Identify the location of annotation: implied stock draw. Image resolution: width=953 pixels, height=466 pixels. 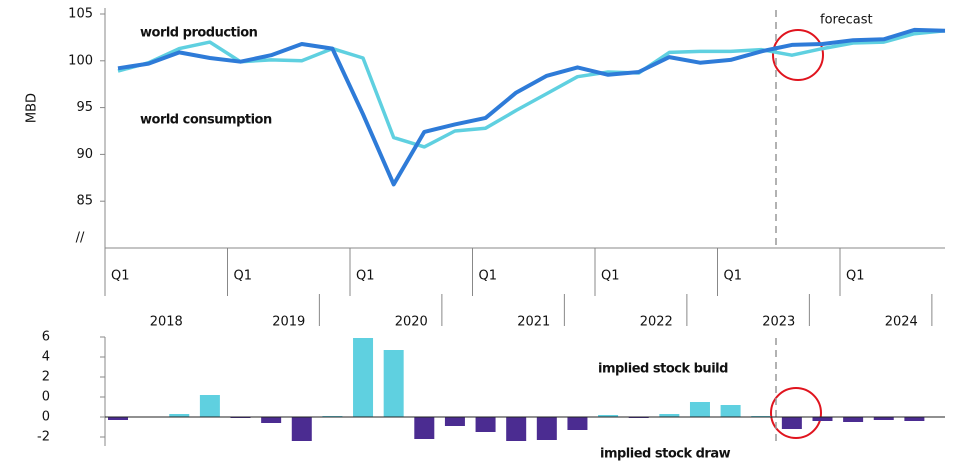
(665, 454).